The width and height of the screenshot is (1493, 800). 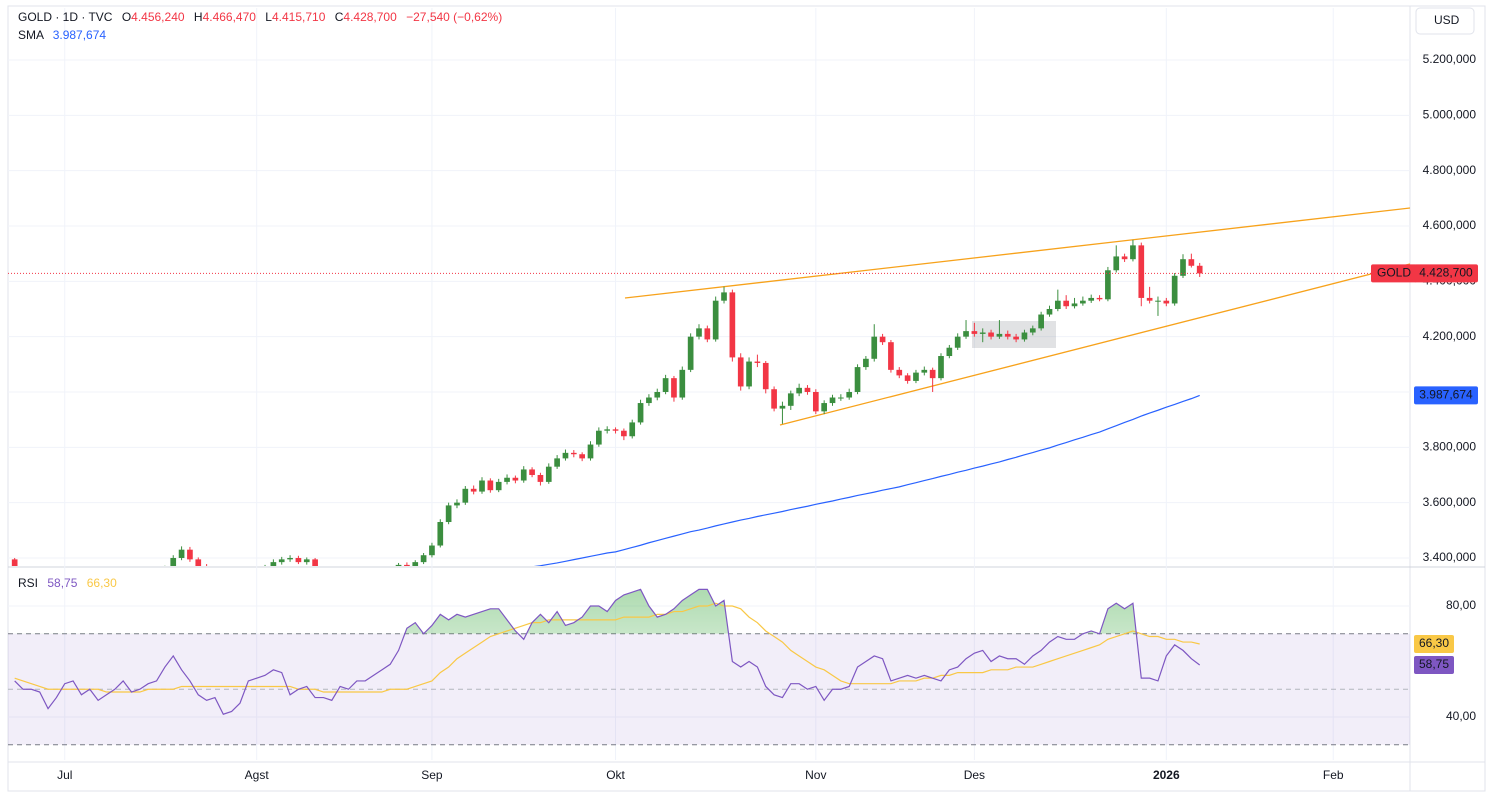 I want to click on rsi-tag-text: 58,75, so click(x=1434, y=664).